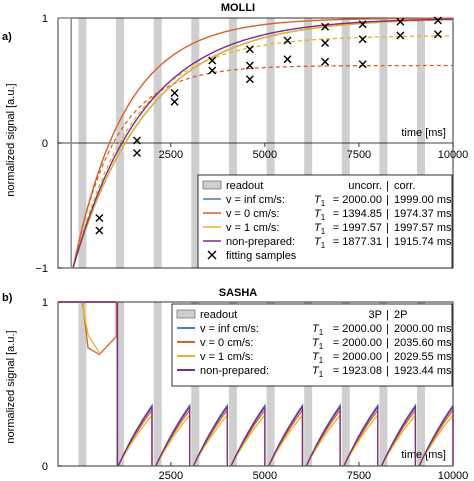 This screenshot has height=481, width=474. Describe the element at coordinates (157, 384) in the screenshot. I see `readout-bar` at that location.